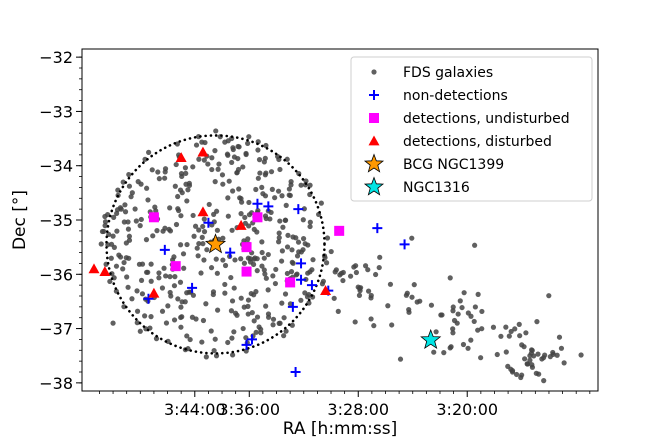  I want to click on legend-marker-bcg-ngc1399, so click(374, 163).